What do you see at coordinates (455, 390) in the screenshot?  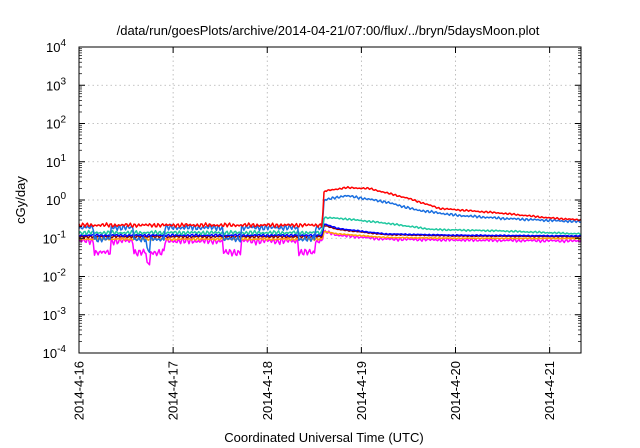 I see `x-tick-label: 2014-4-20` at bounding box center [455, 390].